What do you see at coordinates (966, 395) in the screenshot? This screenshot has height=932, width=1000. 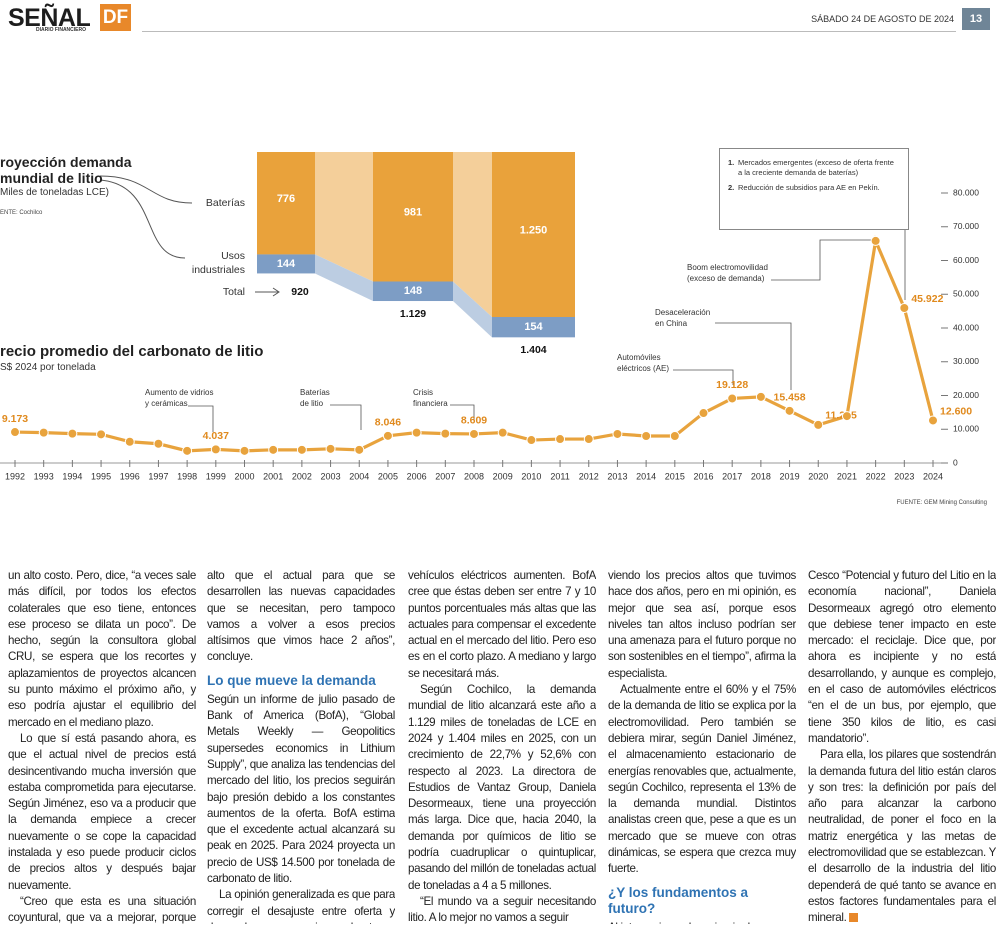 I see `y-tick-label: 20.000` at bounding box center [966, 395].